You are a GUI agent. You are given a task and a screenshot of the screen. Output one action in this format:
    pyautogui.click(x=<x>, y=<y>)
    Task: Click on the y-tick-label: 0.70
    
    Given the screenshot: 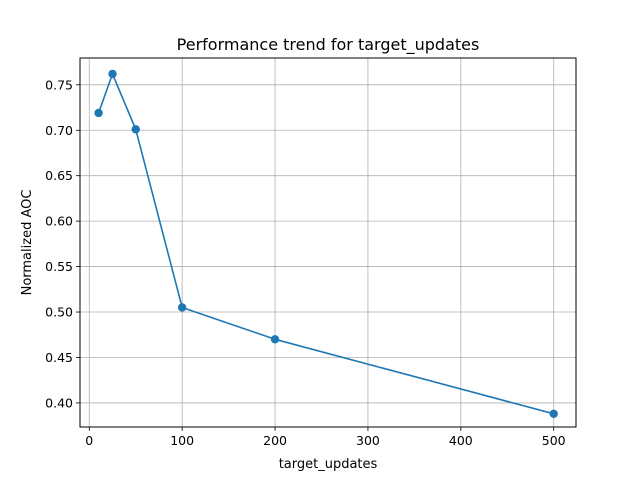 What is the action you would take?
    pyautogui.click(x=59, y=130)
    